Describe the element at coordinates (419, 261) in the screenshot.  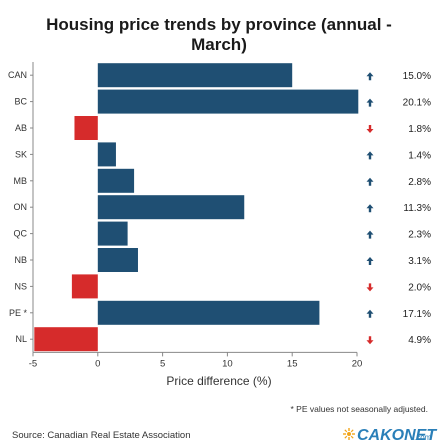
I see `data-label: 3.1%` at that location.